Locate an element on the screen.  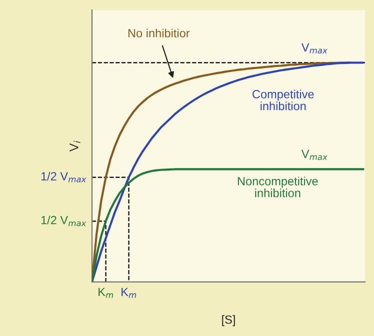
x-axis-title: [S] is located at coordinates (228, 320).